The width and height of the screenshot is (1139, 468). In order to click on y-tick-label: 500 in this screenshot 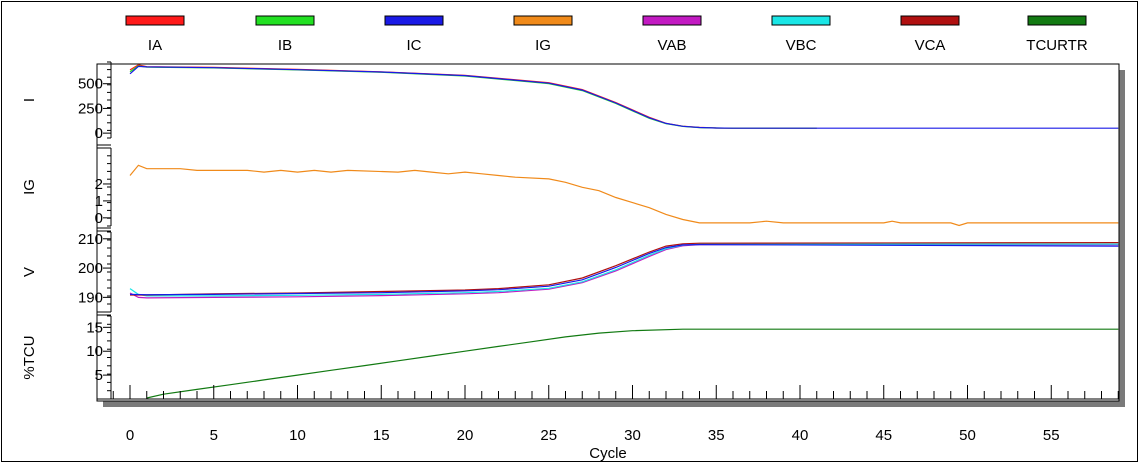, I will do `click(90, 84)`.